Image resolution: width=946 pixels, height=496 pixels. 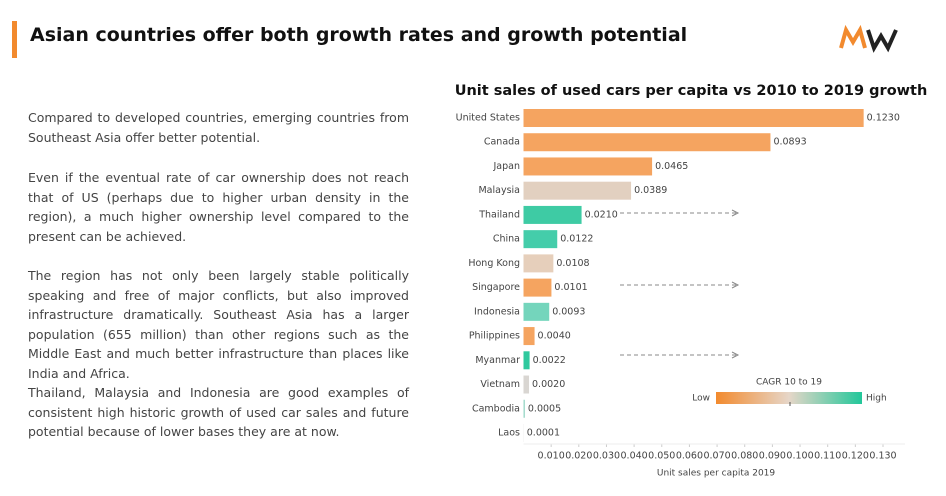 What do you see at coordinates (701, 399) in the screenshot?
I see `legend-low: Low` at bounding box center [701, 399].